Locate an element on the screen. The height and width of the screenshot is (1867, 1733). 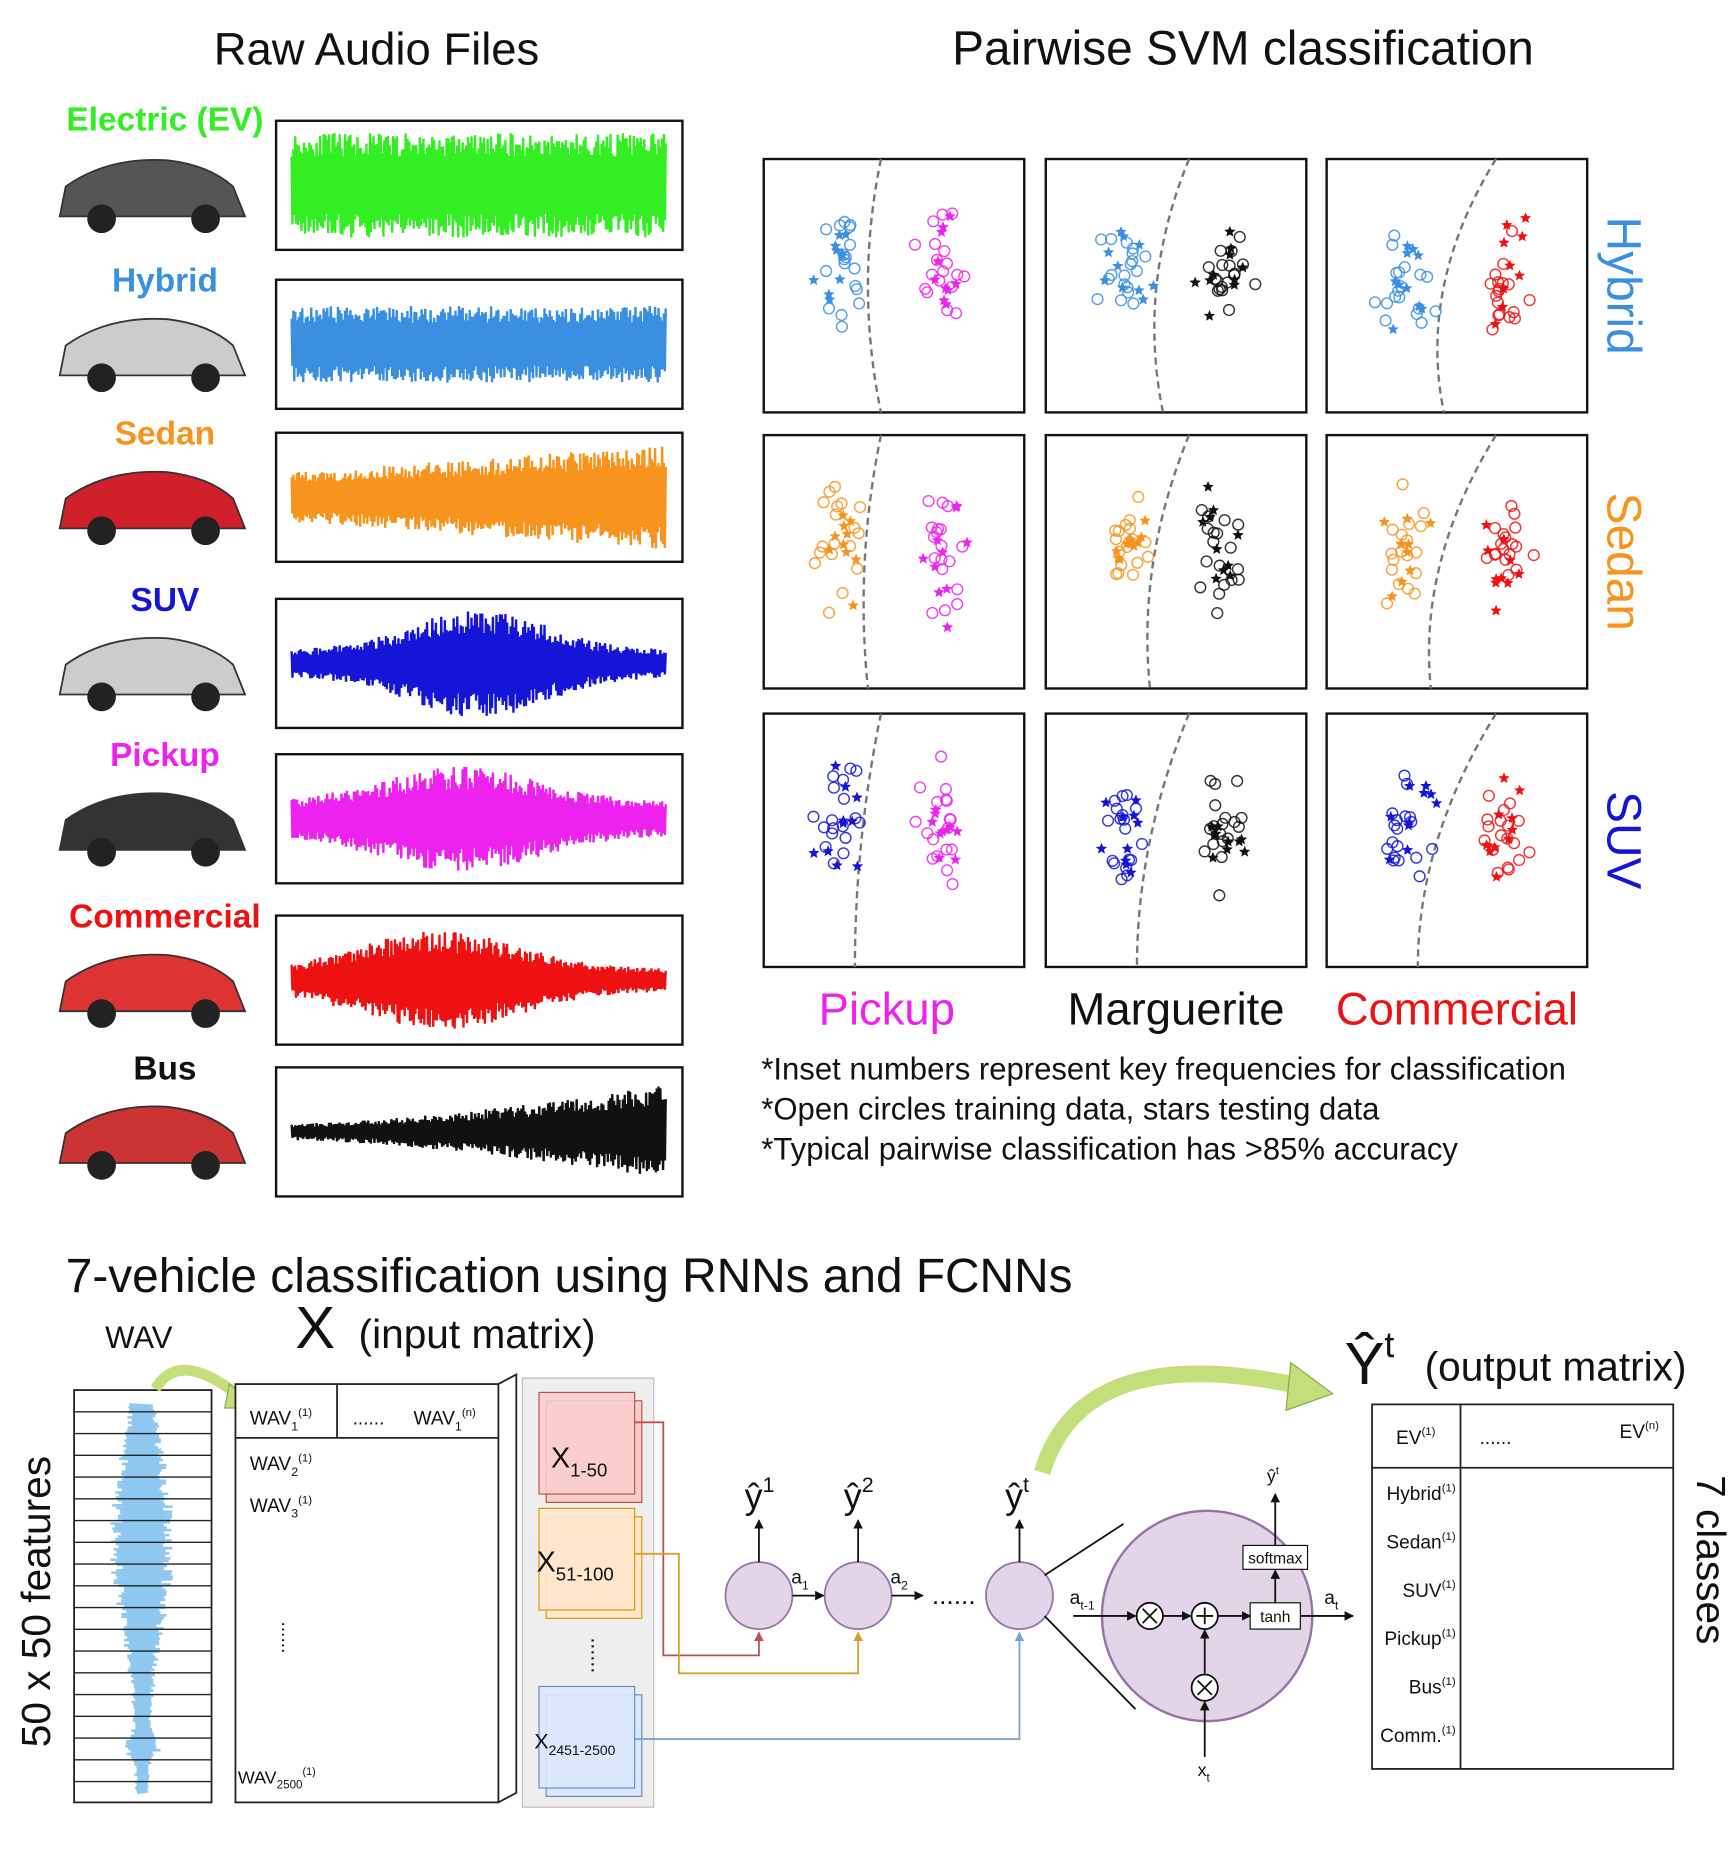
matrix-cell-base: WAV is located at coordinates (271, 1506).